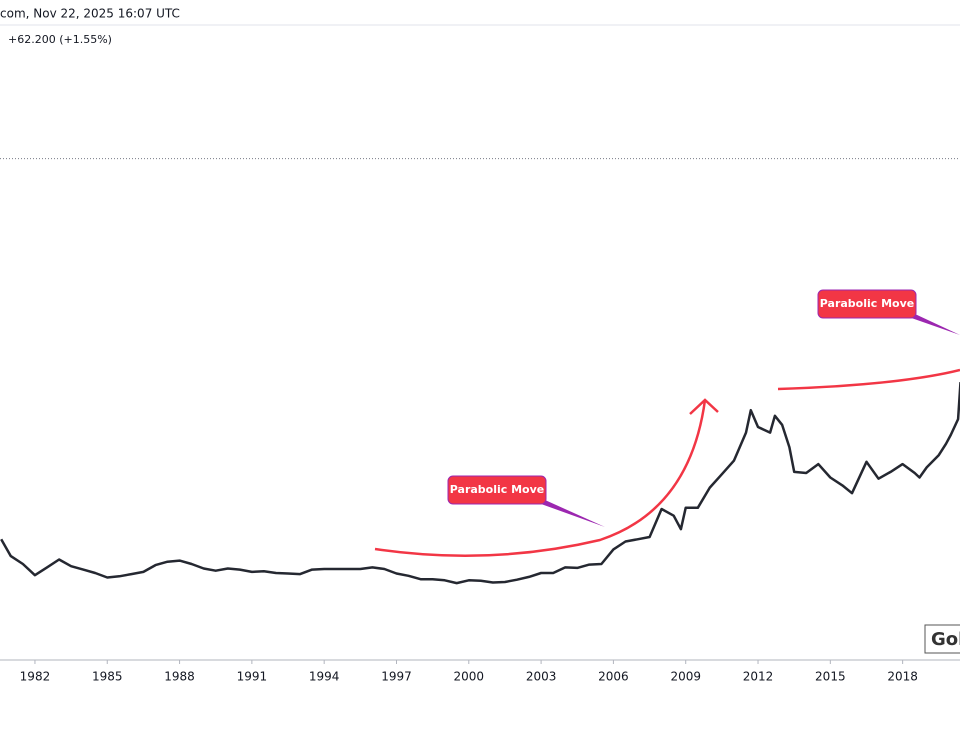 This screenshot has height=750, width=960. Describe the element at coordinates (35, 677) in the screenshot. I see `x-tick-label: 1982` at that location.